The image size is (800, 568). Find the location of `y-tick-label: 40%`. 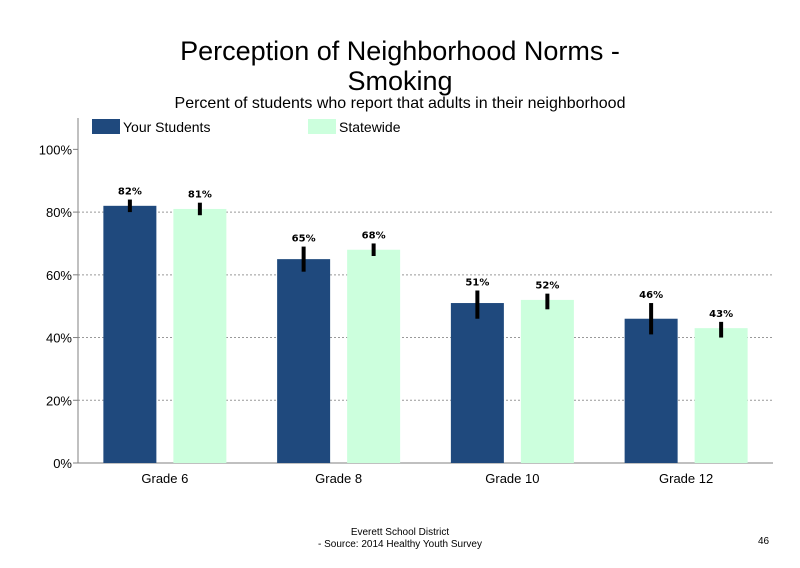

y-tick-label: 40% is located at coordinates (59, 338).